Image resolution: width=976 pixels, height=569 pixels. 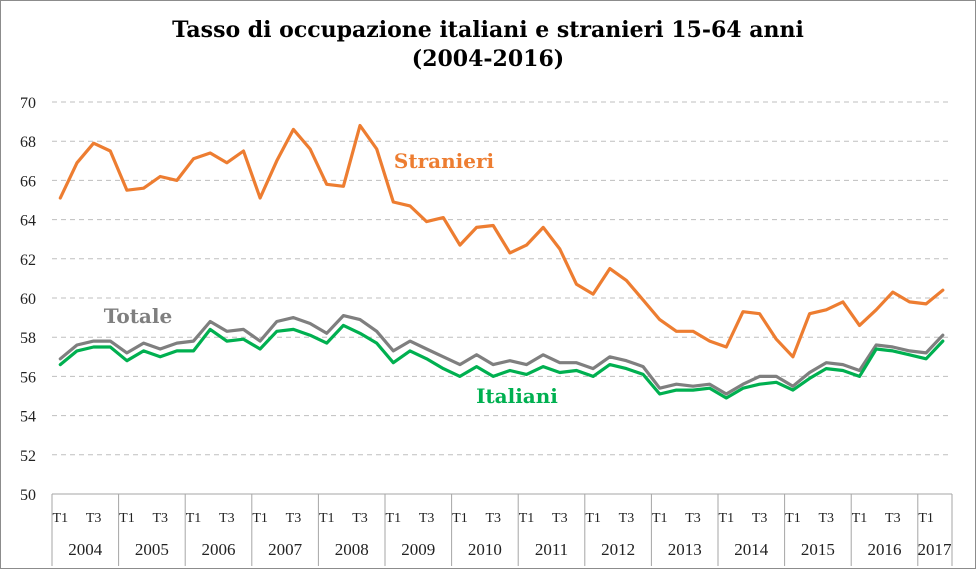 What do you see at coordinates (28, 142) in the screenshot?
I see `y-tick-label: 68` at bounding box center [28, 142].